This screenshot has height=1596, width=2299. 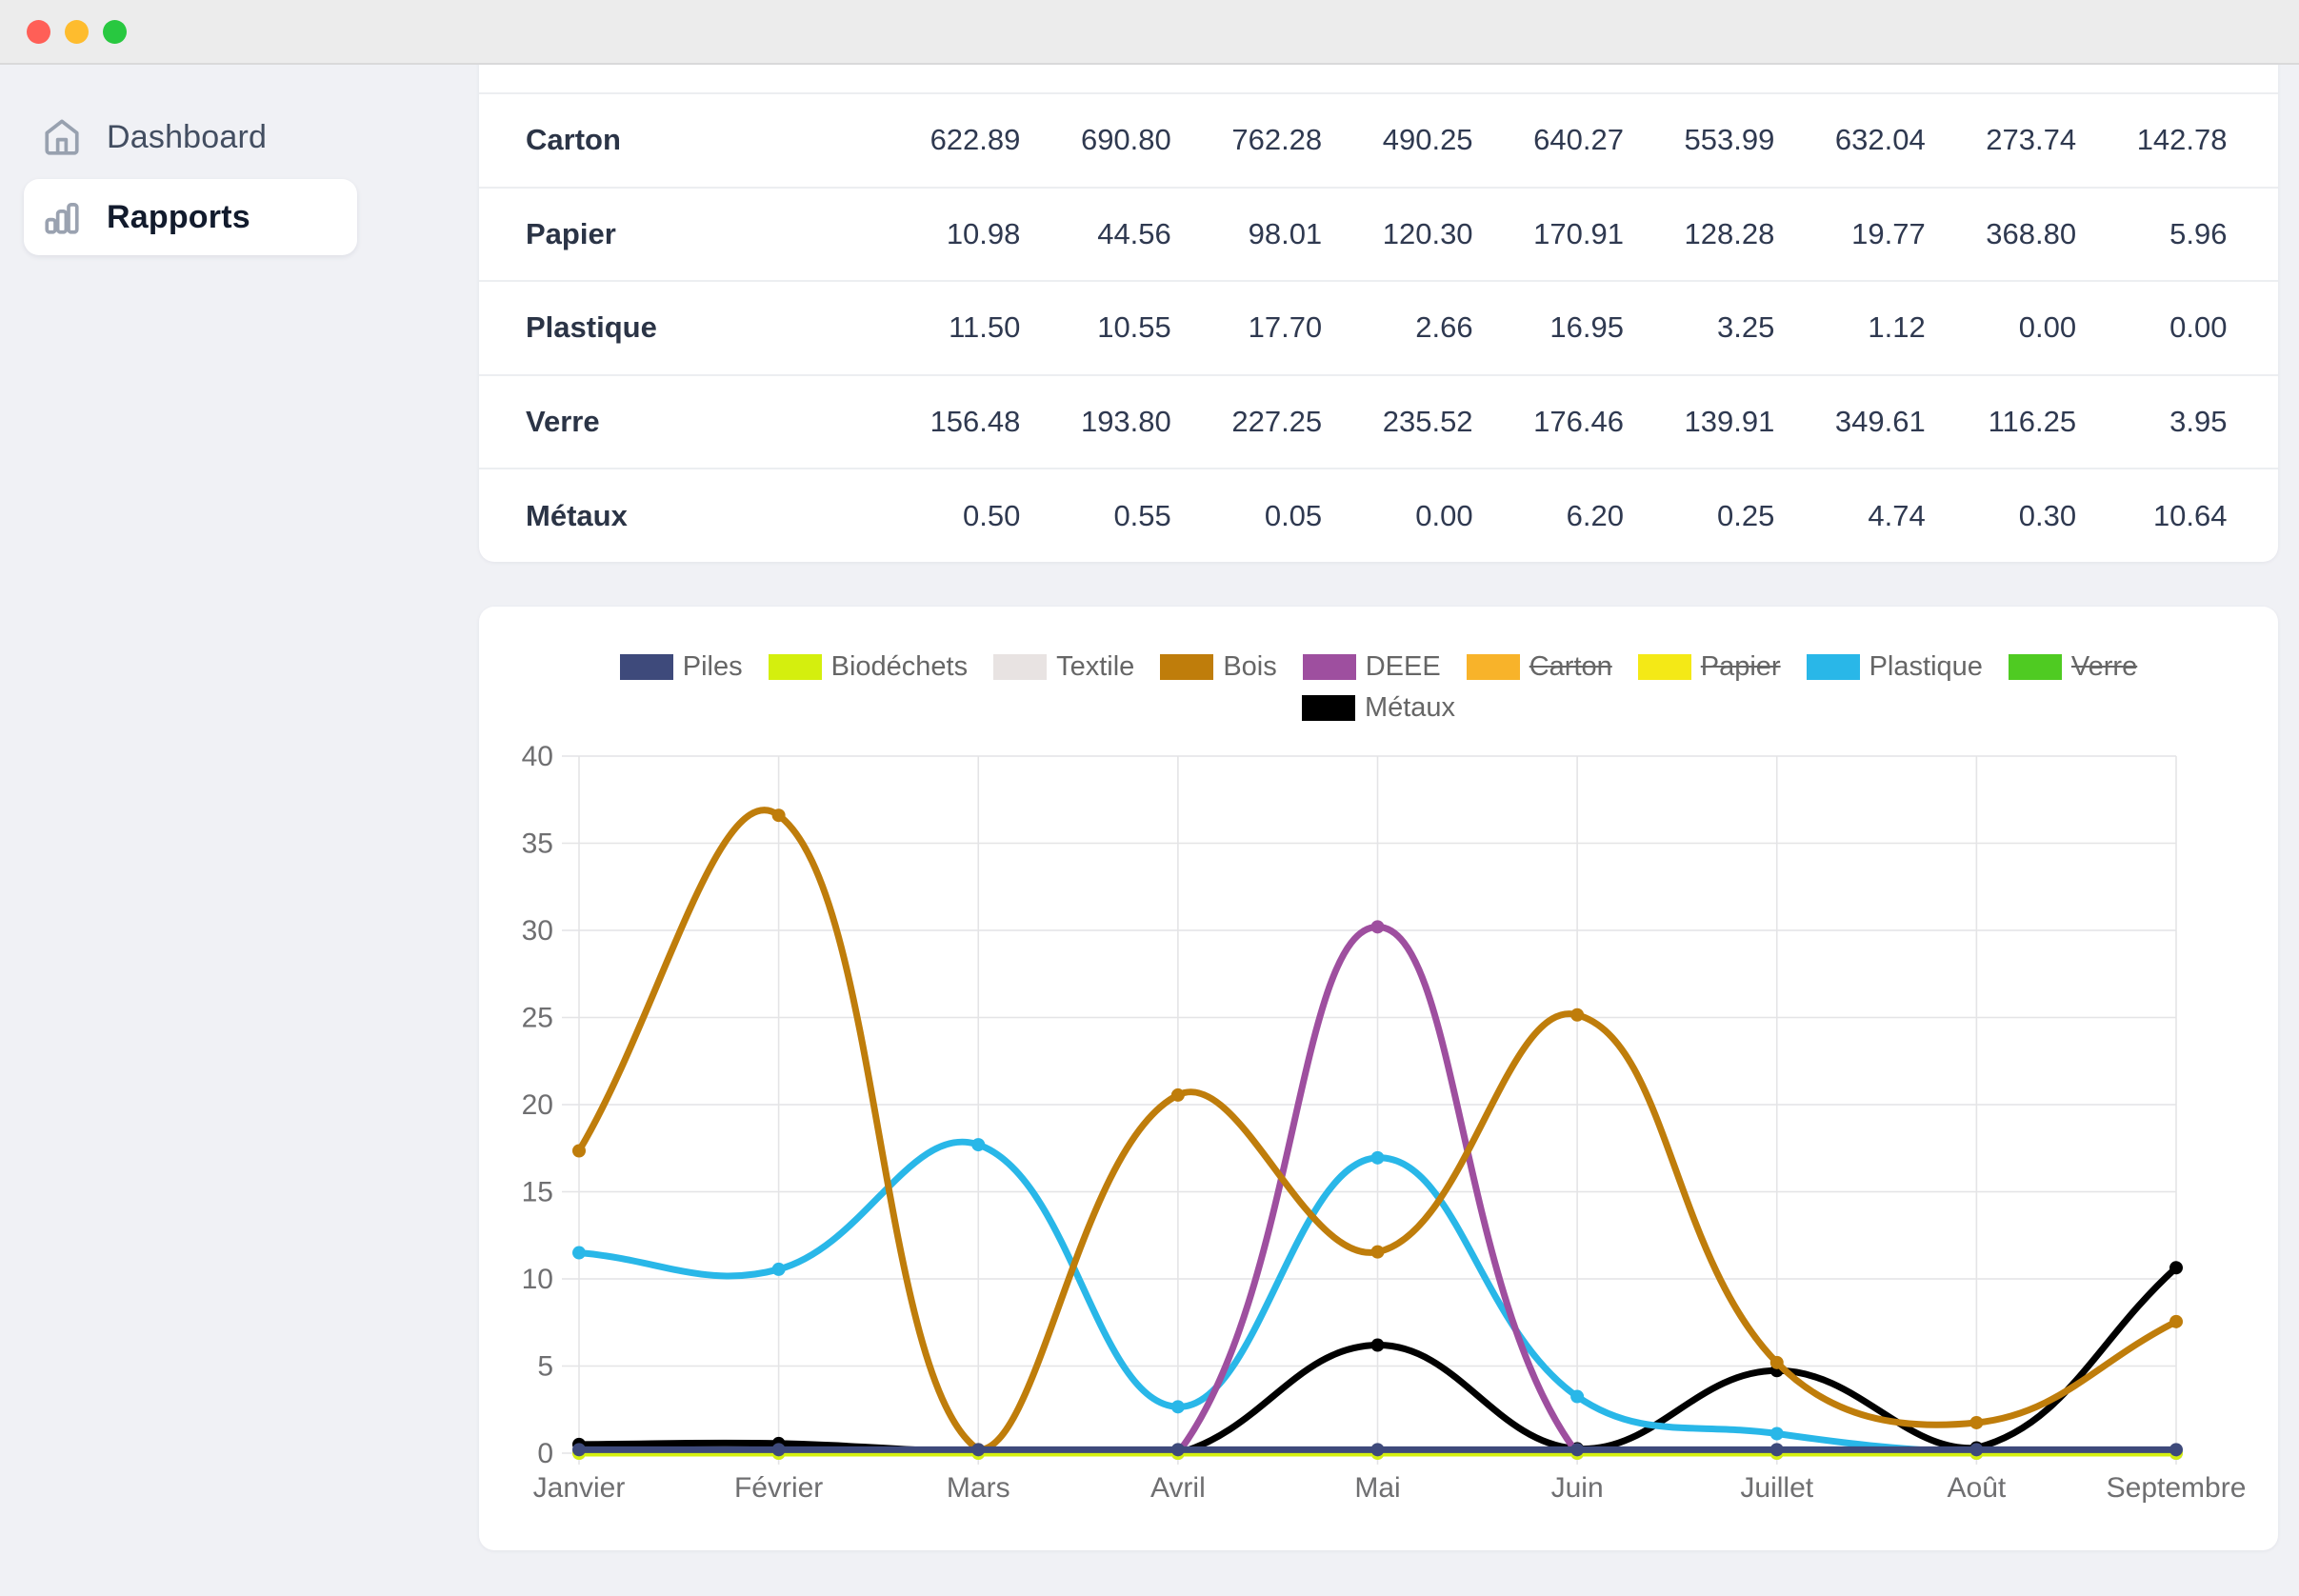 What do you see at coordinates (1578, 140) in the screenshot?
I see `table-cell: 640.27` at bounding box center [1578, 140].